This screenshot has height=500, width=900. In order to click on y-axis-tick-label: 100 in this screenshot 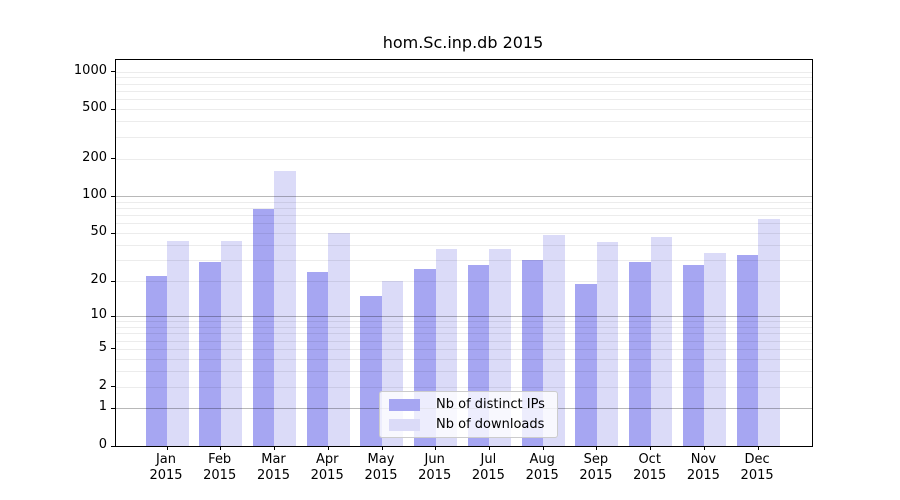, I will do `click(94, 194)`.